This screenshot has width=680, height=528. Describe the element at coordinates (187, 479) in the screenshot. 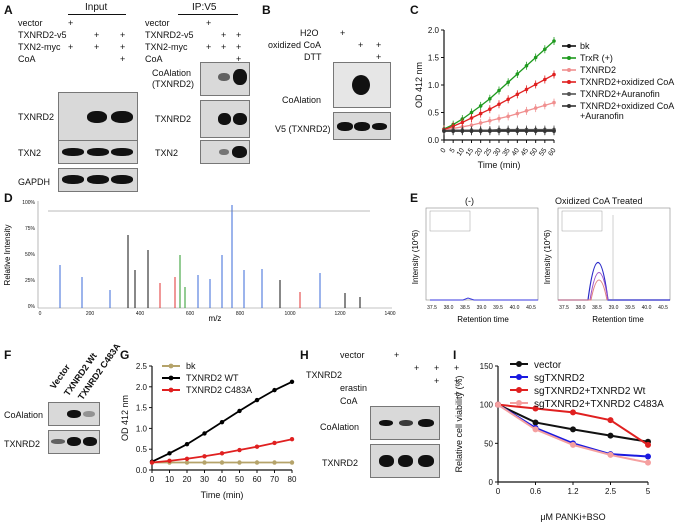

I see `x-tick-label: 20` at that location.